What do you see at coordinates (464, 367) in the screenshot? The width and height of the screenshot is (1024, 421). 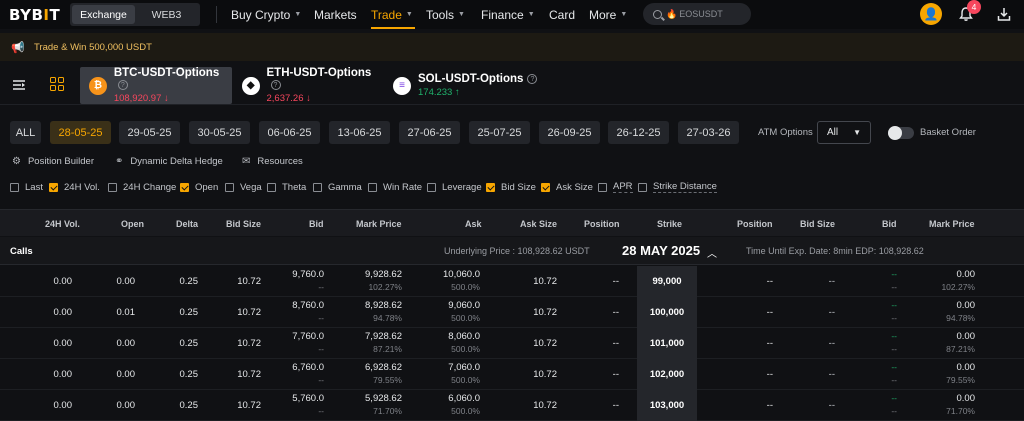 I see `cell-ask: 7,060.0` at bounding box center [464, 367].